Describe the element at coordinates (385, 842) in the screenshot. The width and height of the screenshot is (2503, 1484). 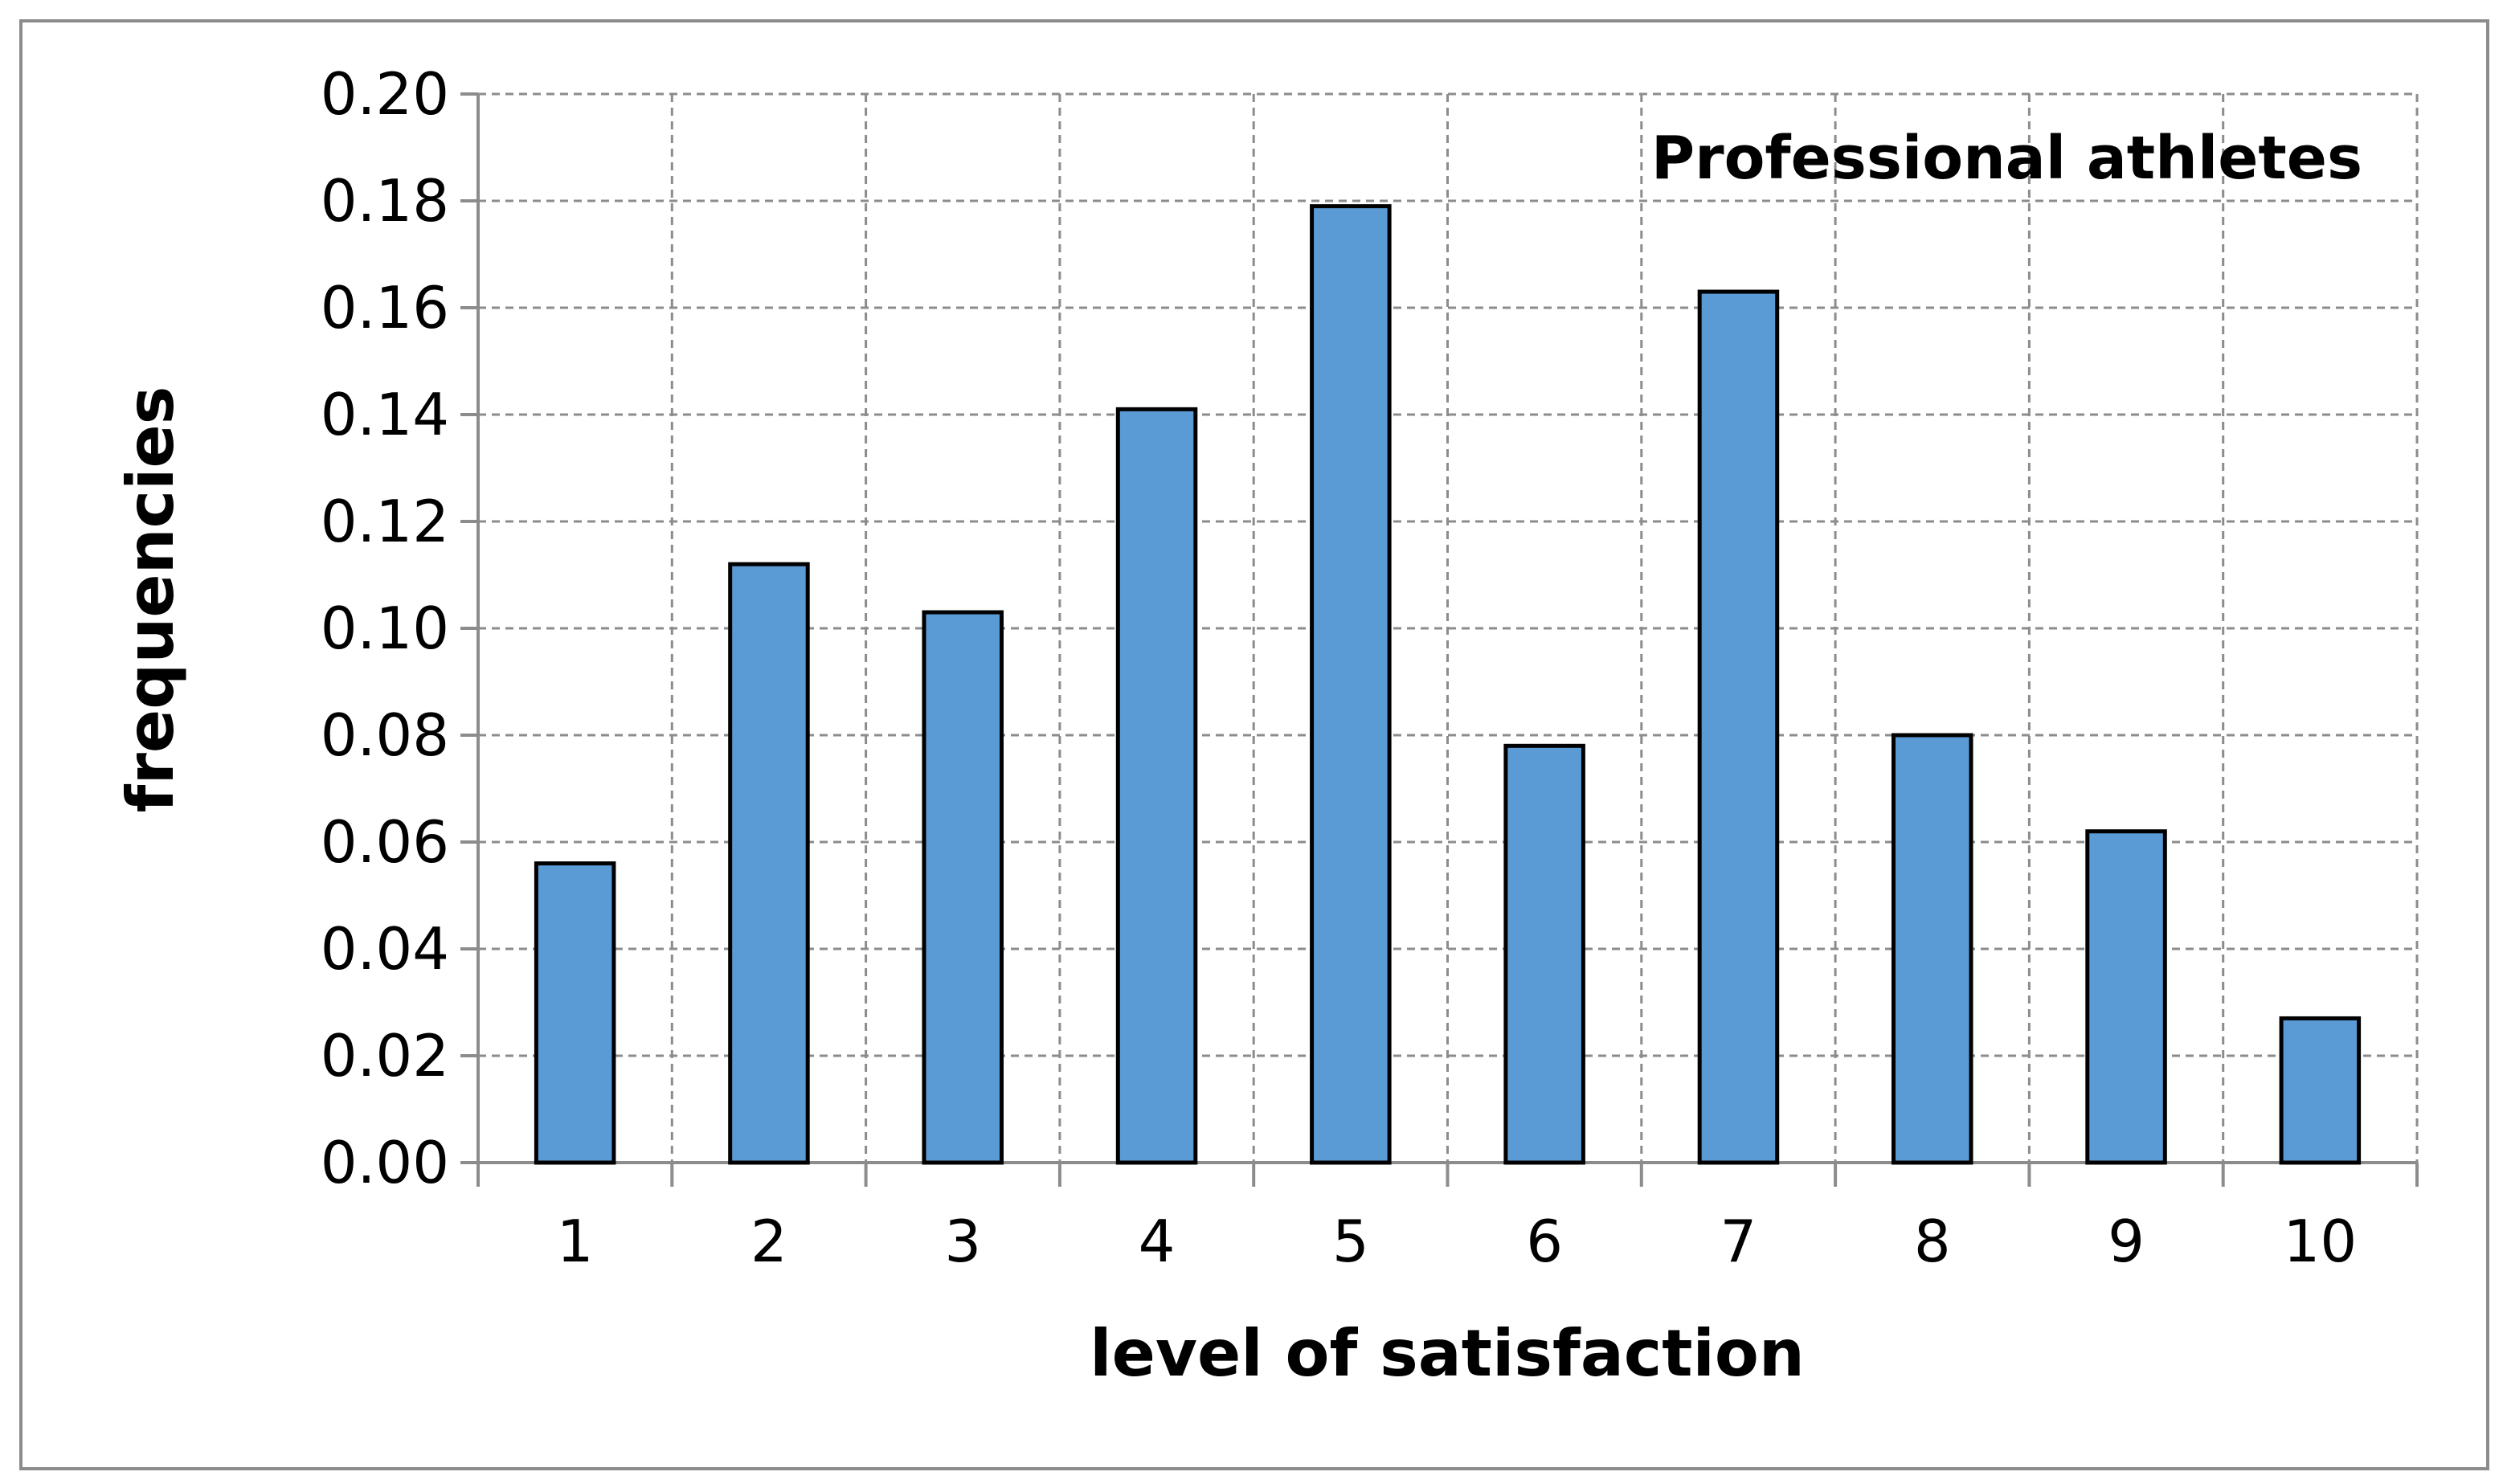
I see `y-tick-label: 0.06` at that location.